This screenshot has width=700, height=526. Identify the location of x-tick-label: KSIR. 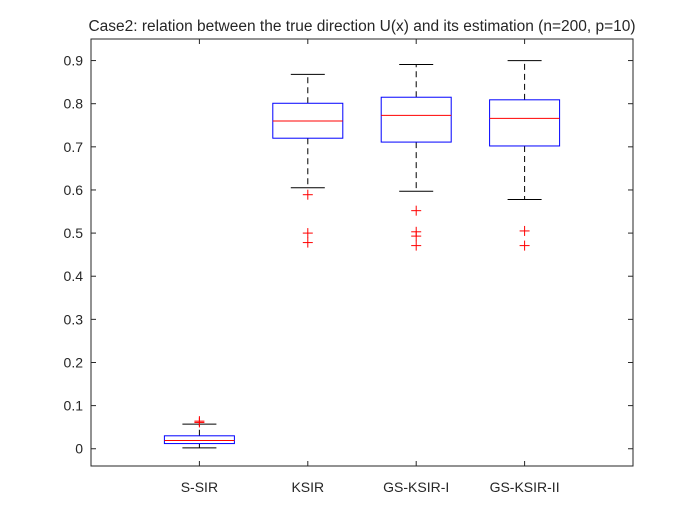
(307, 487).